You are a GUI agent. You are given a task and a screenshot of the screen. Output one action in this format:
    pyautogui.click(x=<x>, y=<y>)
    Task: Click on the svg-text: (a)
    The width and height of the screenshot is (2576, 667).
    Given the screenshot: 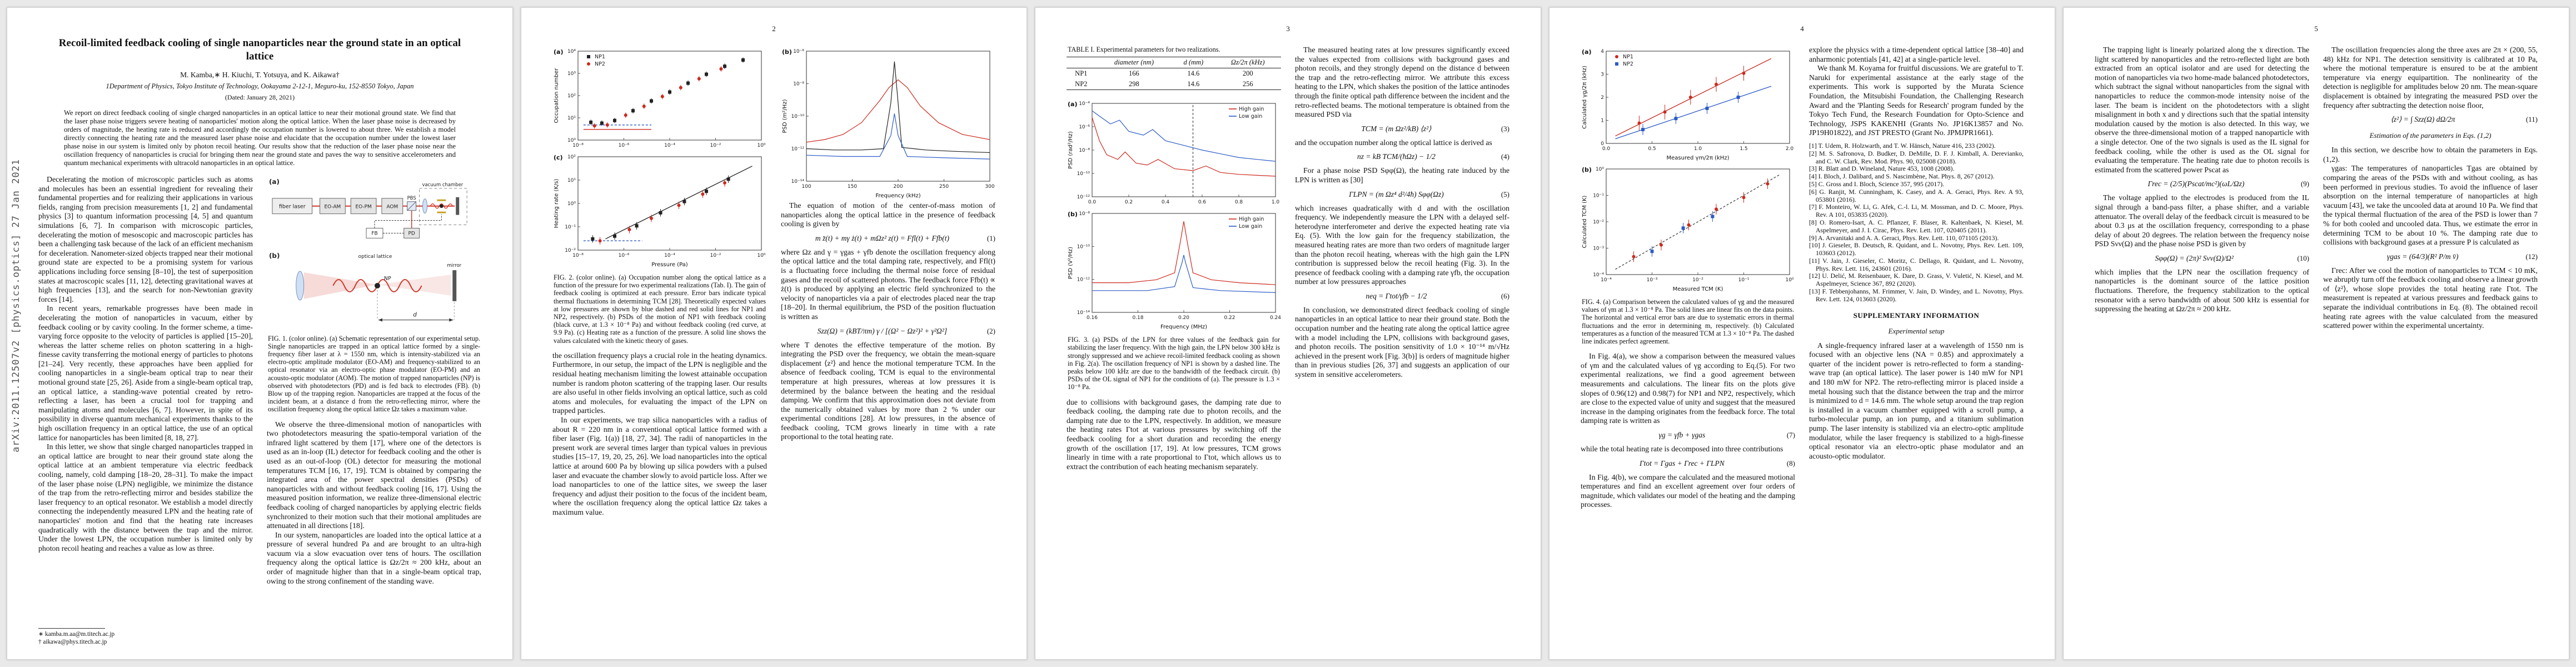 What is the action you would take?
    pyautogui.click(x=1586, y=52)
    